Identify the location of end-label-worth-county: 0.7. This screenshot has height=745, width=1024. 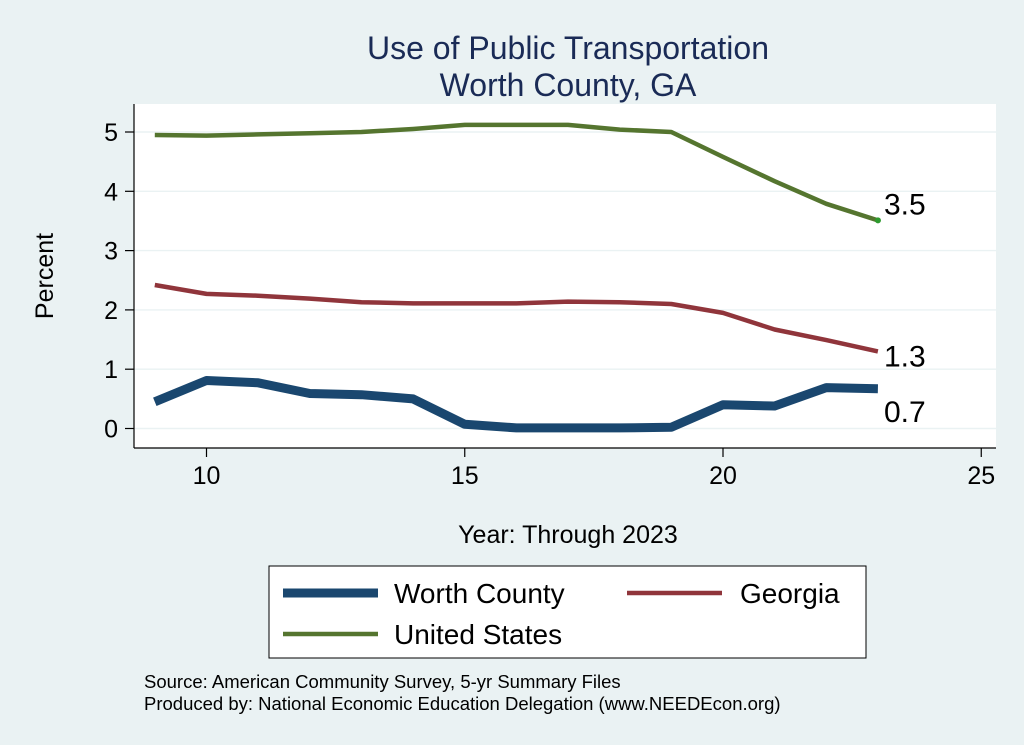
(905, 412).